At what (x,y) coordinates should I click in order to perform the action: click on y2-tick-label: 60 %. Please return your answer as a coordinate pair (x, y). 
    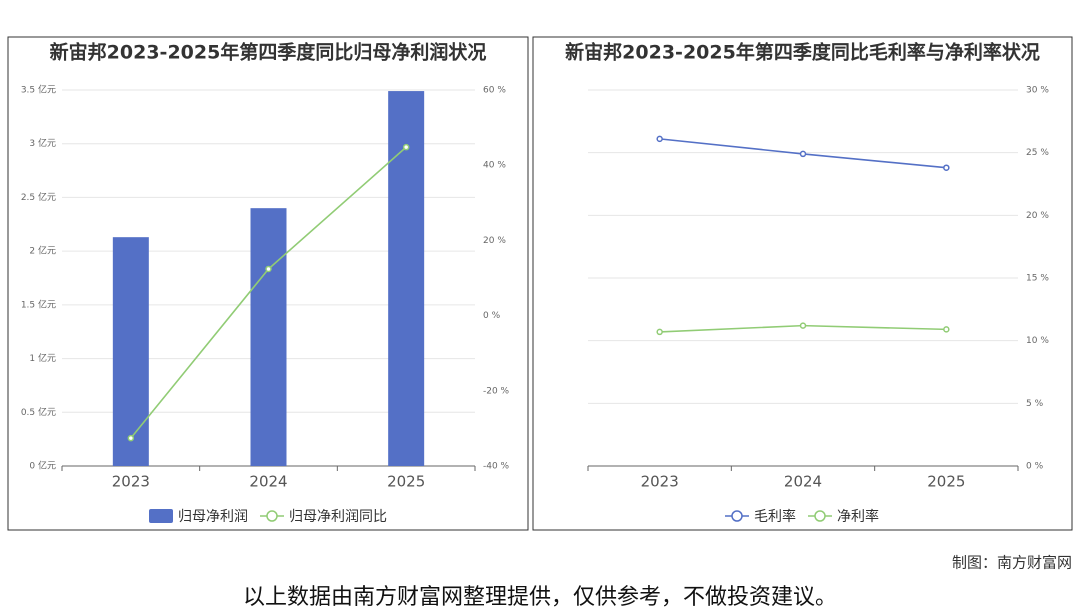
    Looking at the image, I should click on (494, 91).